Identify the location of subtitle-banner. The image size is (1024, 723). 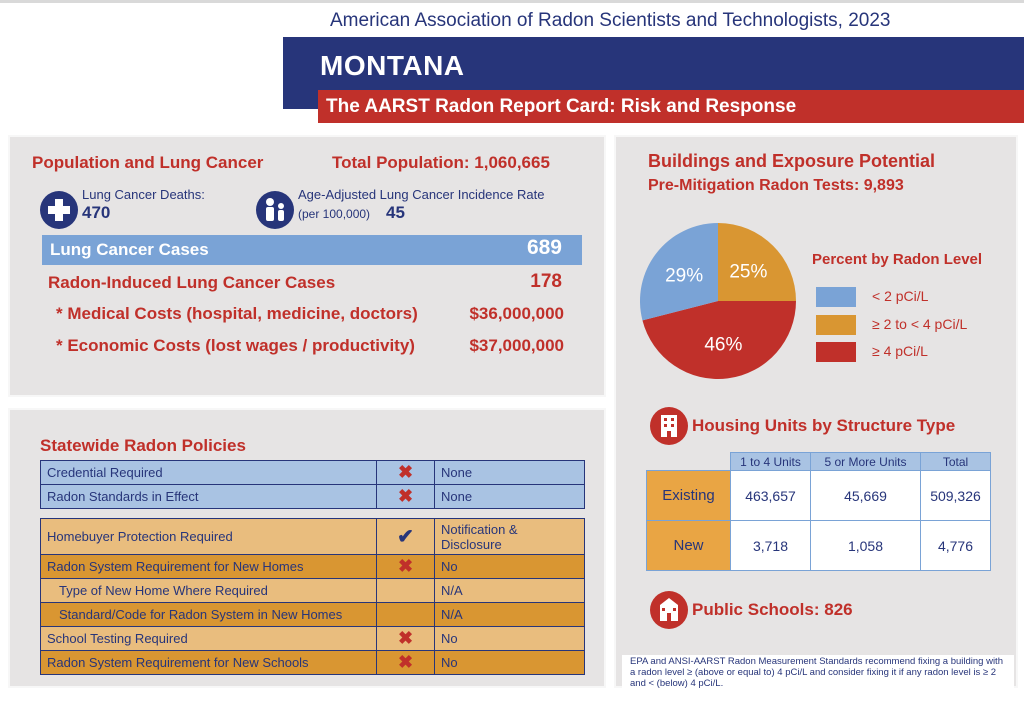
(671, 106).